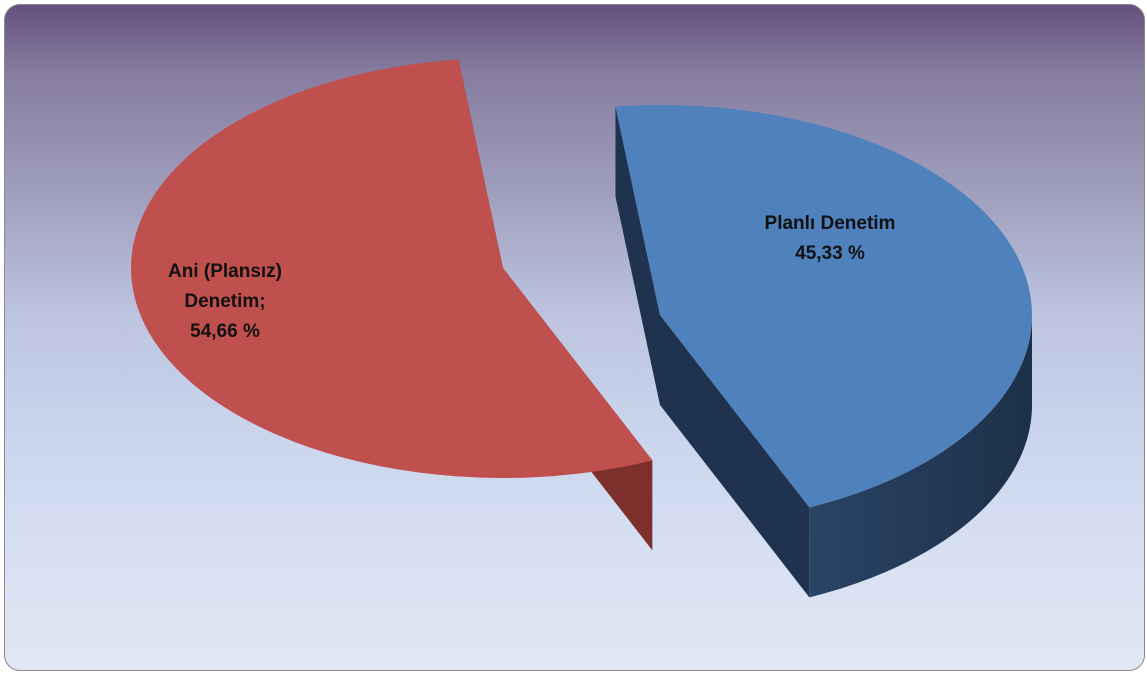 The height and width of the screenshot is (675, 1147). What do you see at coordinates (225, 301) in the screenshot?
I see `slice-label-1: Ani (Plansız) Denetim; 54,66 %` at bounding box center [225, 301].